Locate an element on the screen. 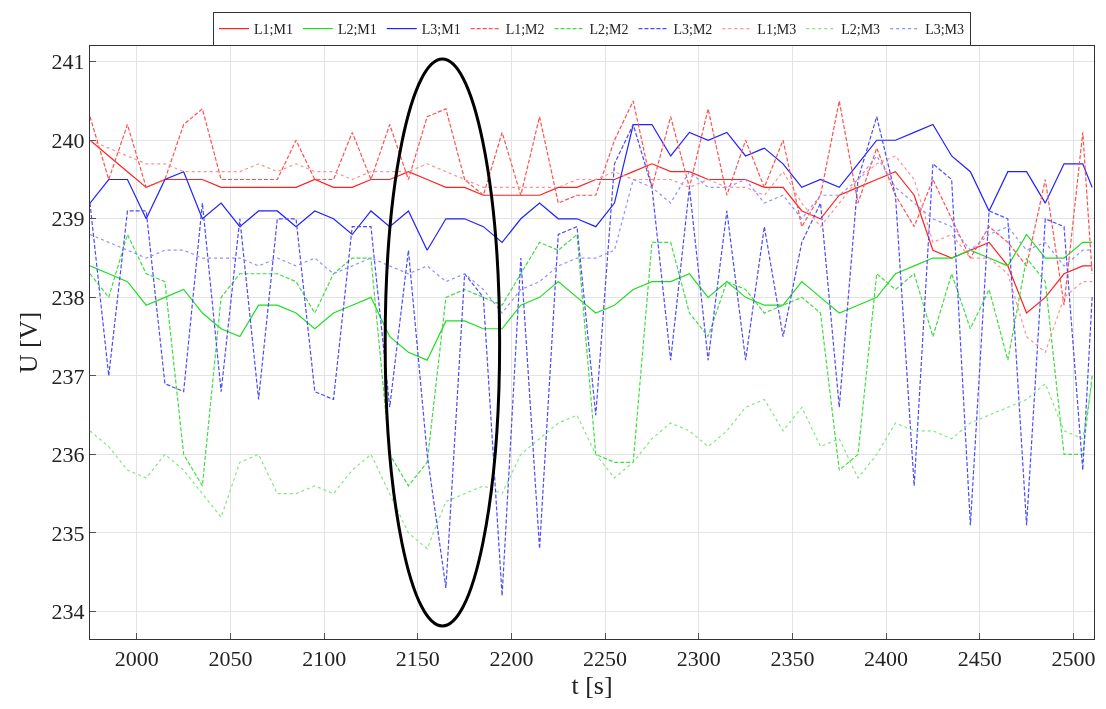 This screenshot has width=1106, height=709. legend-label: L3;M1 is located at coordinates (441, 30).